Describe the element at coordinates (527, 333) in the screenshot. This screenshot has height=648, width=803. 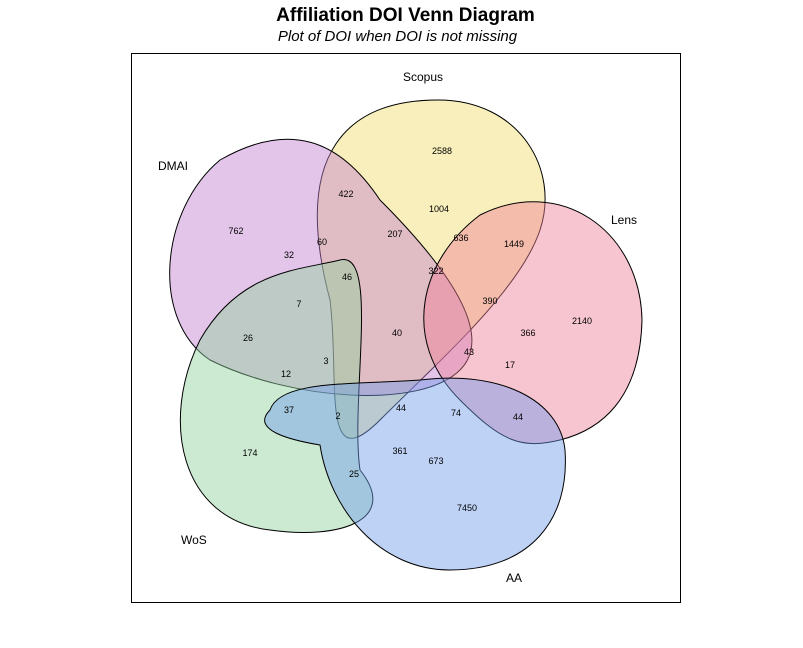
I see `region-label: 366` at that location.